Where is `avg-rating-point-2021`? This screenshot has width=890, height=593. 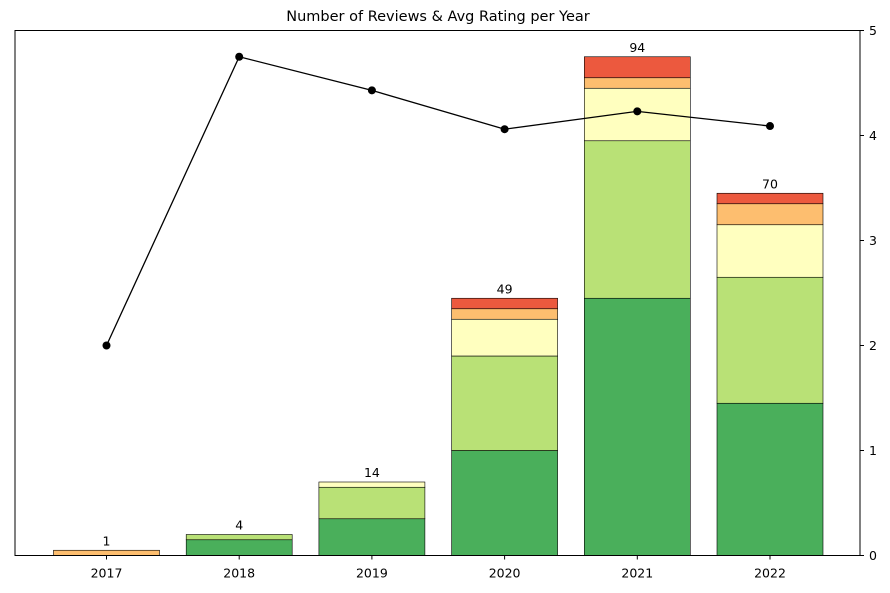 avg-rating-point-2021 is located at coordinates (637, 111).